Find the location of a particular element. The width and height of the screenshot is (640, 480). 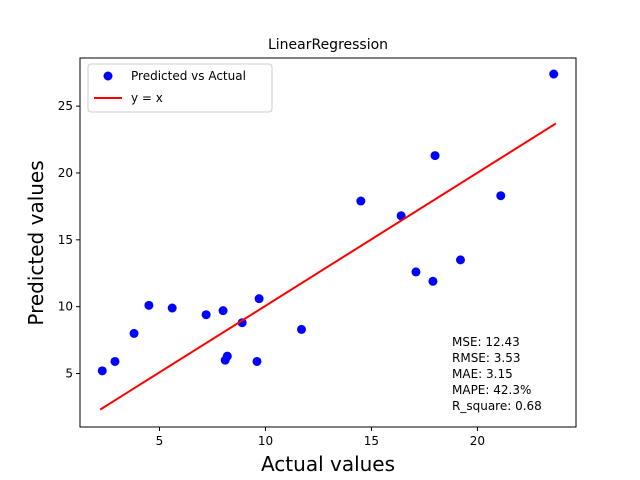

x-tick-label: 10 is located at coordinates (265, 441).